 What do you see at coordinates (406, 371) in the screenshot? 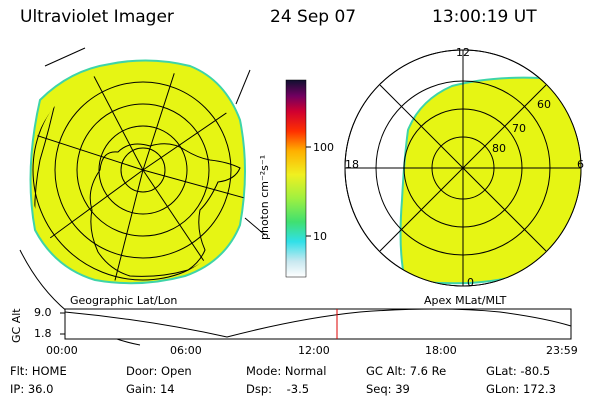
I see `gc-alt-value: GC Alt: 7.6 Re` at bounding box center [406, 371].